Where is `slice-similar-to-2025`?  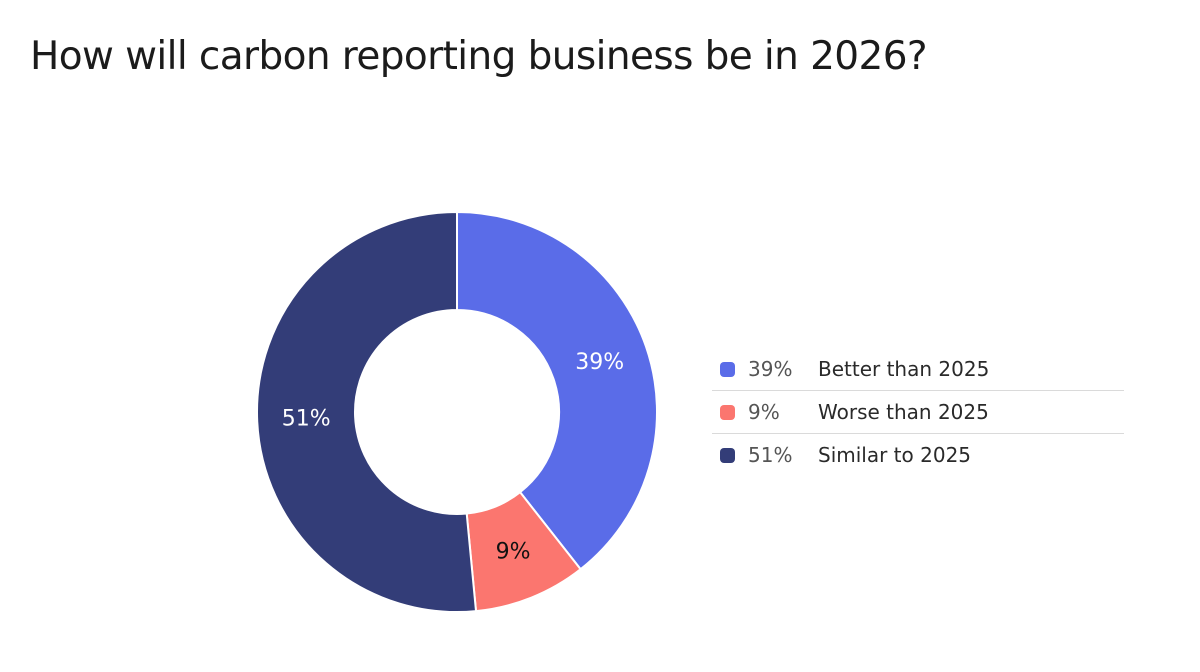
slice-similar-to-2025 is located at coordinates (367, 412).